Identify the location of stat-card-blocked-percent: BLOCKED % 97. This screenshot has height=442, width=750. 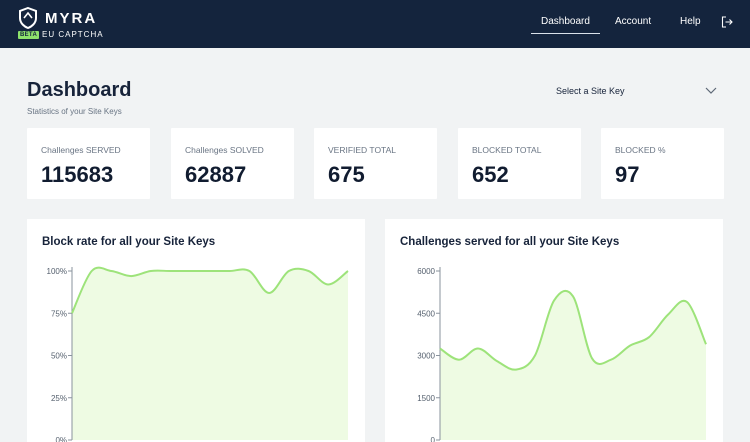
(662, 163).